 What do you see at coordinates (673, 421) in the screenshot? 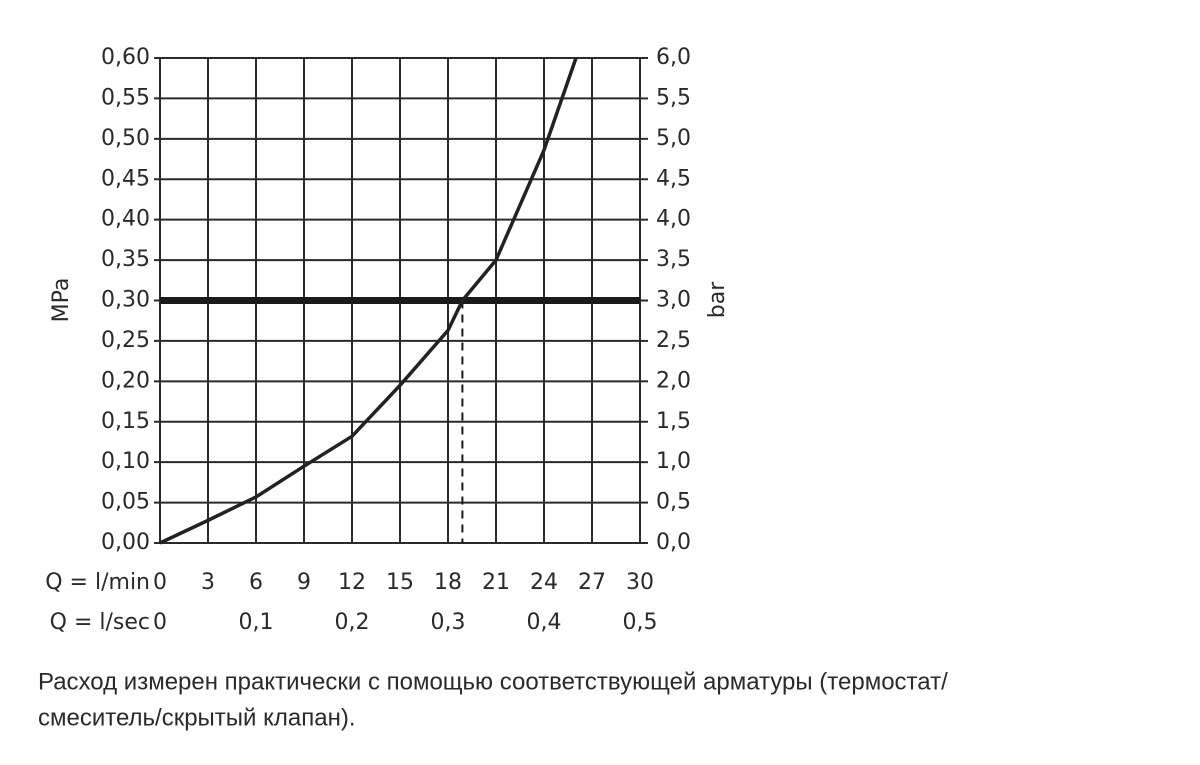
I see `y2-tick-label: 1,5` at bounding box center [673, 421].